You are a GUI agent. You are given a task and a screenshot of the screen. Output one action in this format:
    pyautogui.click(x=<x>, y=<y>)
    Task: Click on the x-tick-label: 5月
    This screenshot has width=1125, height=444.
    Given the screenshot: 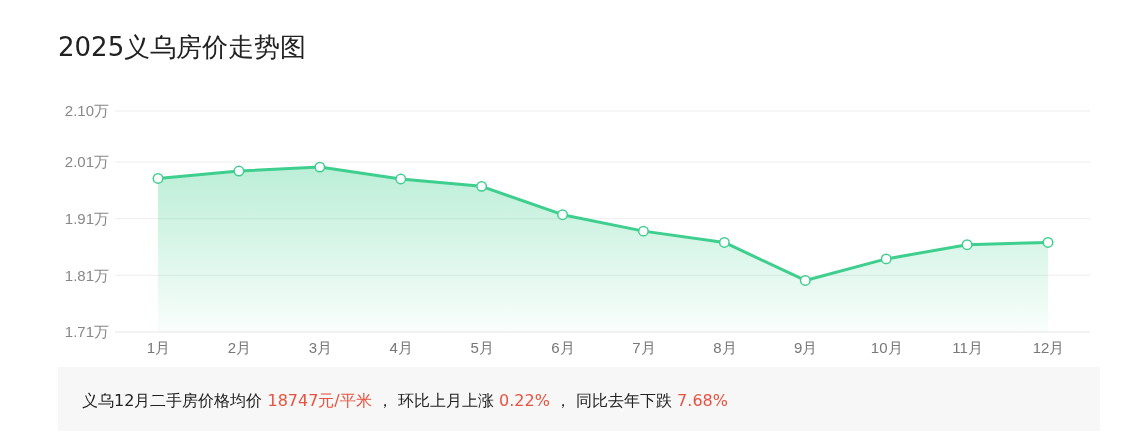 What is the action you would take?
    pyautogui.click(x=482, y=347)
    